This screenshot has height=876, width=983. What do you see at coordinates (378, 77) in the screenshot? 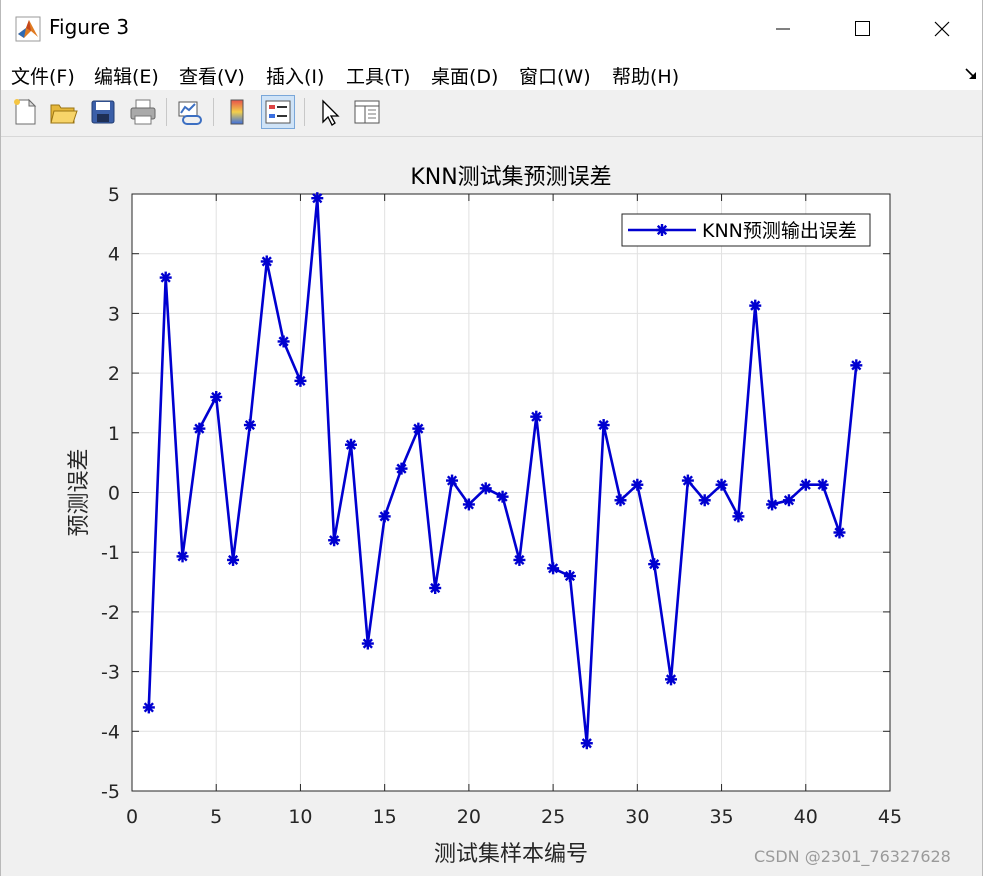
I see `menu-tools: 工具(T)` at bounding box center [378, 77].